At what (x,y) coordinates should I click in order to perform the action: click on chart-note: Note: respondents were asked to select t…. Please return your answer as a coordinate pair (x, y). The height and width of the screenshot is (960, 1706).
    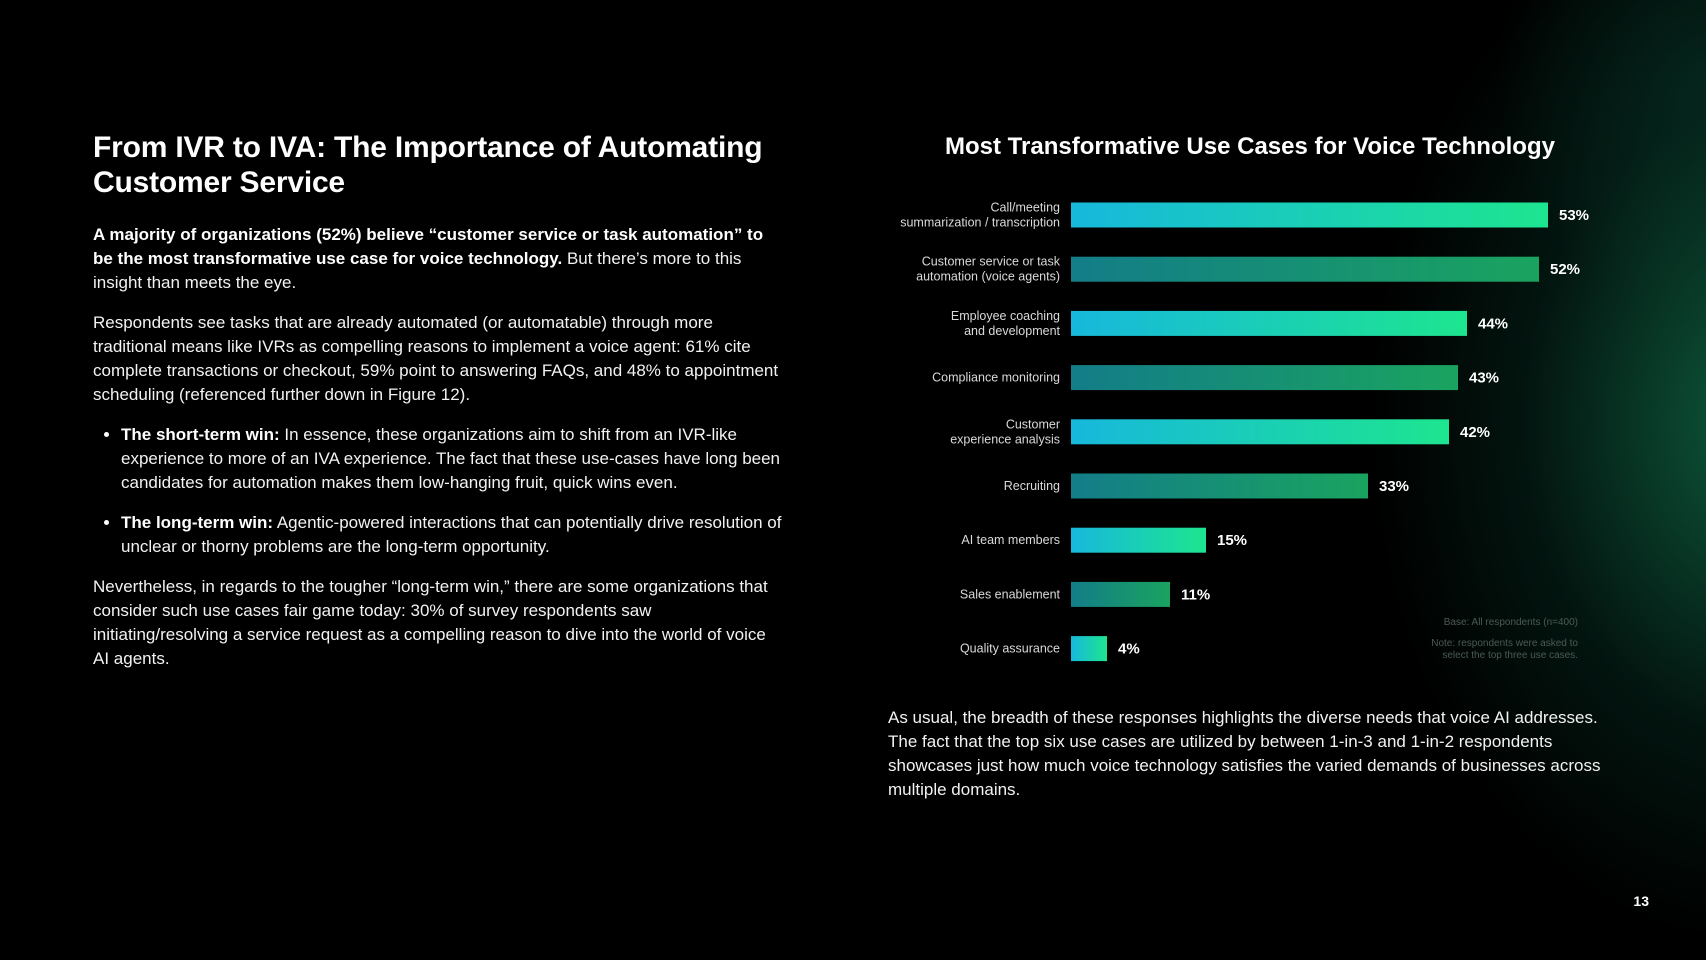
    Looking at the image, I should click on (1504, 650).